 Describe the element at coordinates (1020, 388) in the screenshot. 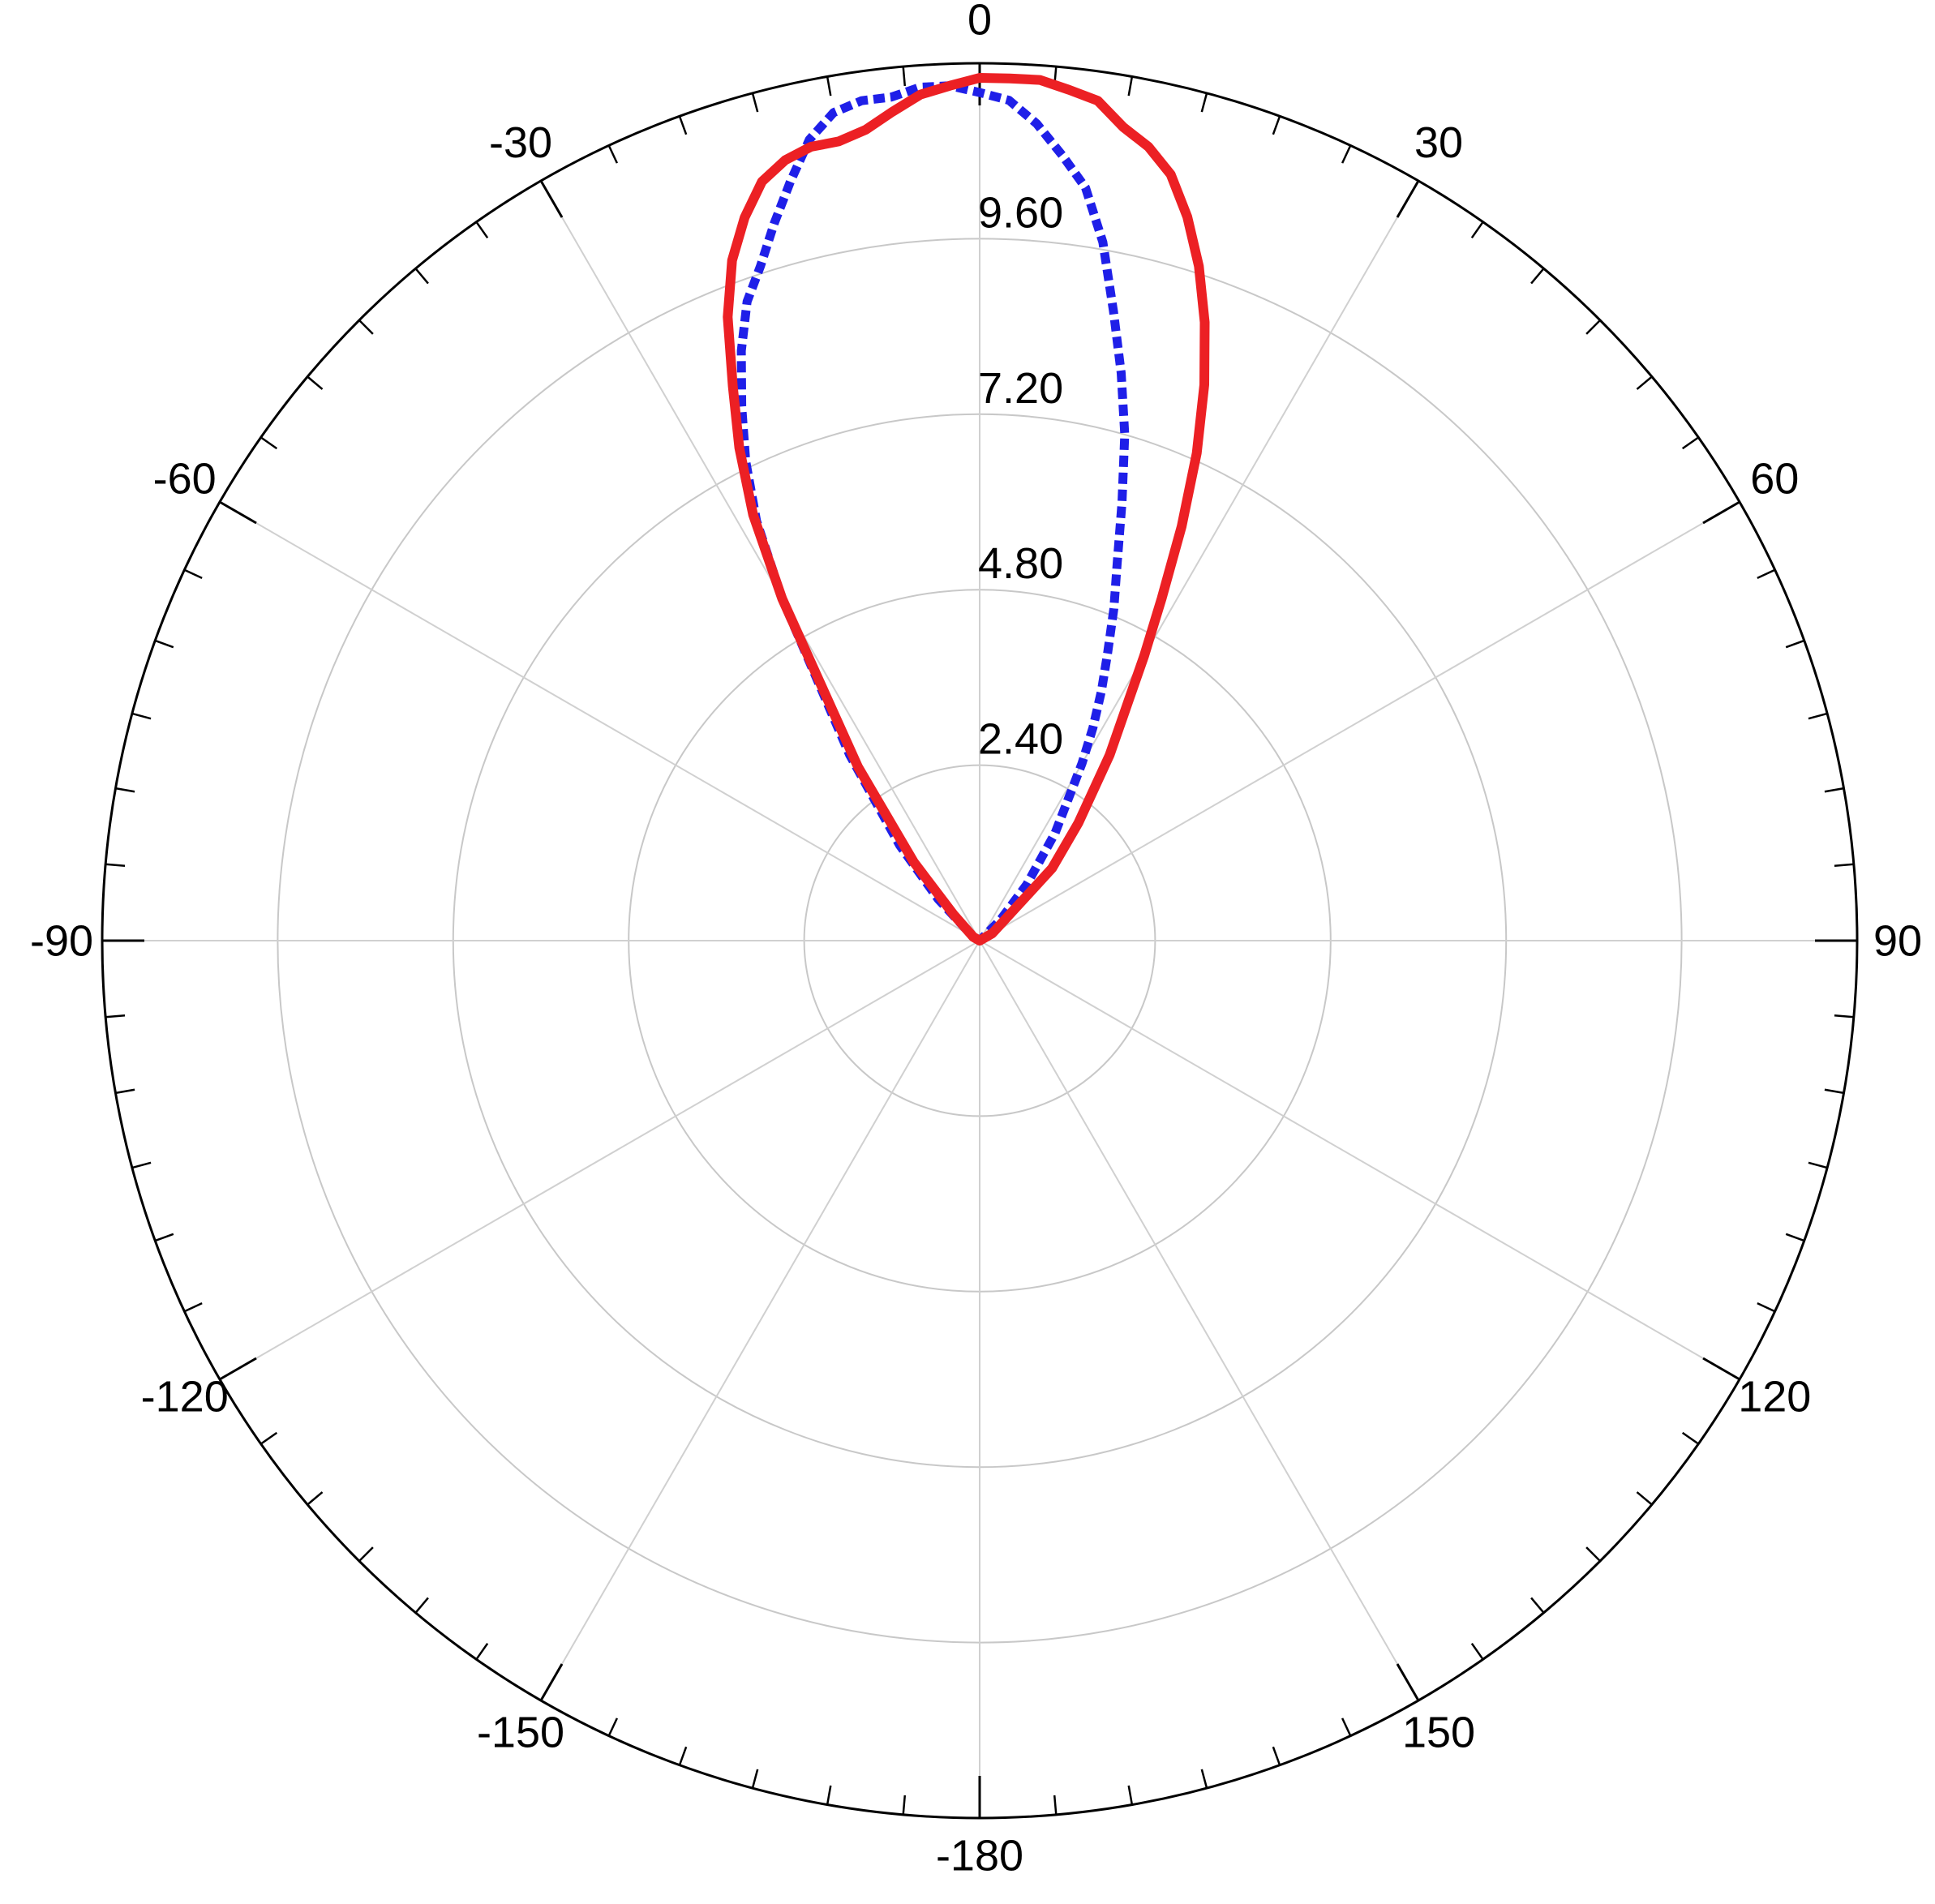

I see `radial-tick-label: 7.20` at that location.